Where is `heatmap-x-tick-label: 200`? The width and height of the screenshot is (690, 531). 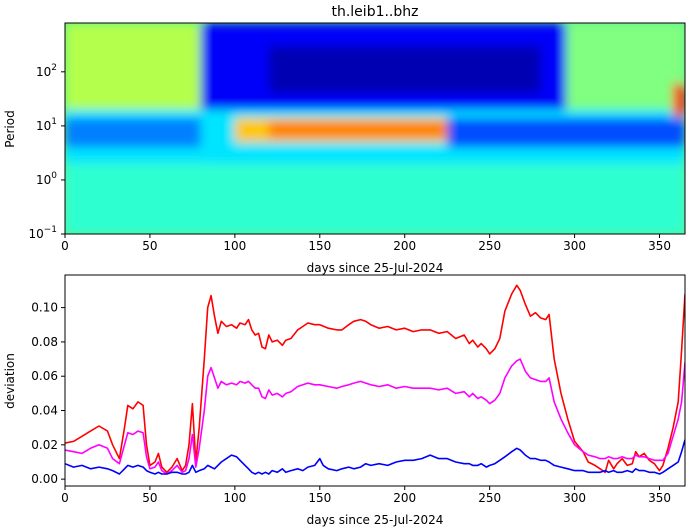
heatmap-x-tick-label: 200 is located at coordinates (404, 246).